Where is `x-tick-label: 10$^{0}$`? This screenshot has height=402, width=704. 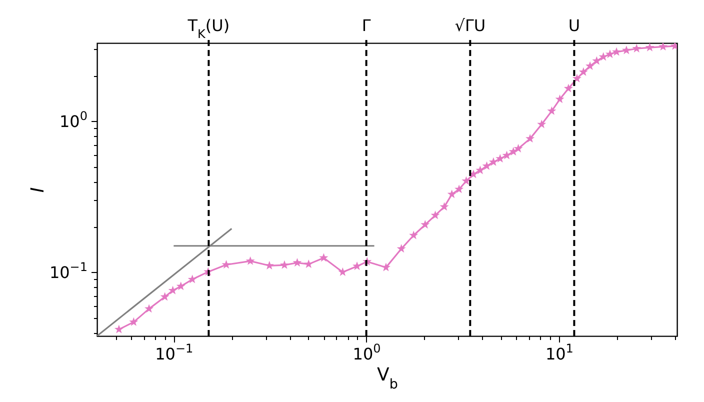 x-tick-label: 10$^{0}$ is located at coordinates (366, 353).